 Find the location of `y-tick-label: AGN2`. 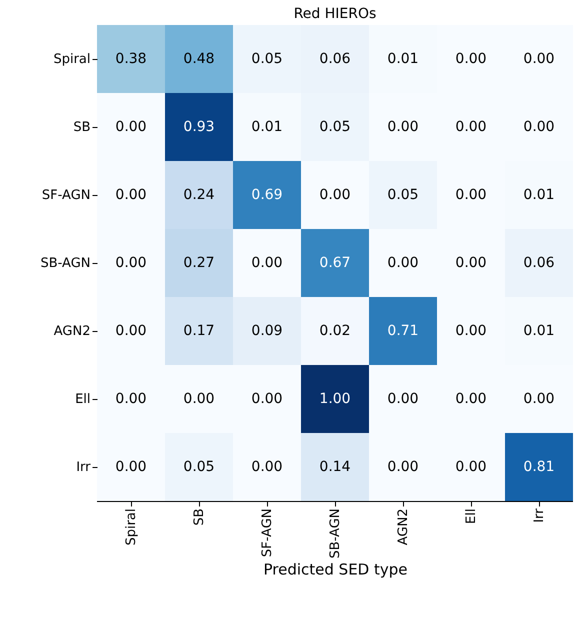

y-tick-label: AGN2 is located at coordinates (72, 331).